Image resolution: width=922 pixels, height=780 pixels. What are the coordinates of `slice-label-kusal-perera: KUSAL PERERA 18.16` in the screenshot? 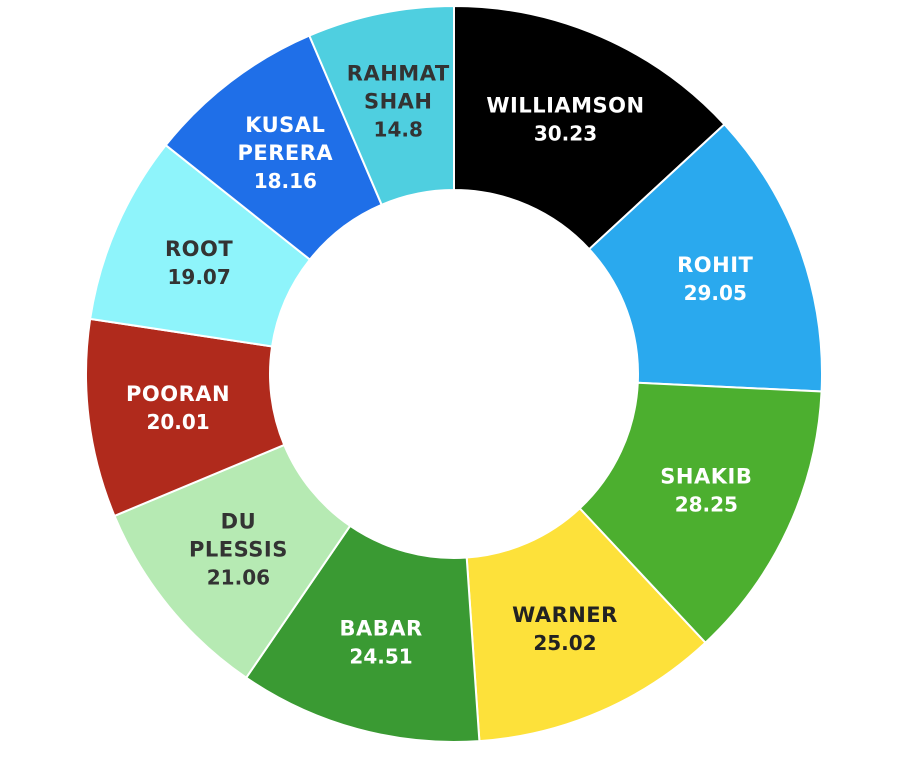 It's located at (285, 153).